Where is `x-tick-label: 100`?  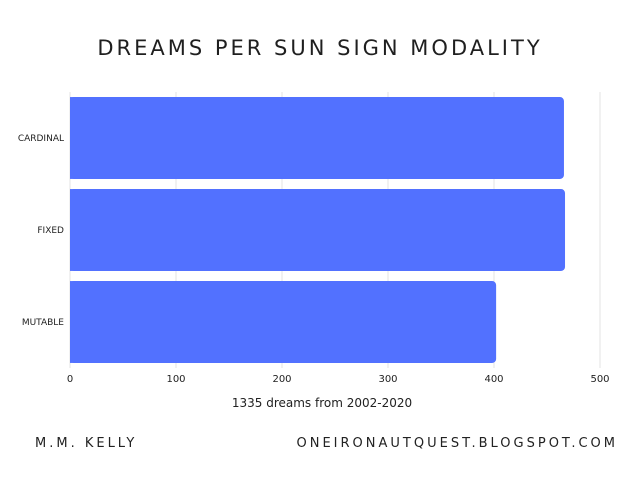 x-tick-label: 100 is located at coordinates (175, 379).